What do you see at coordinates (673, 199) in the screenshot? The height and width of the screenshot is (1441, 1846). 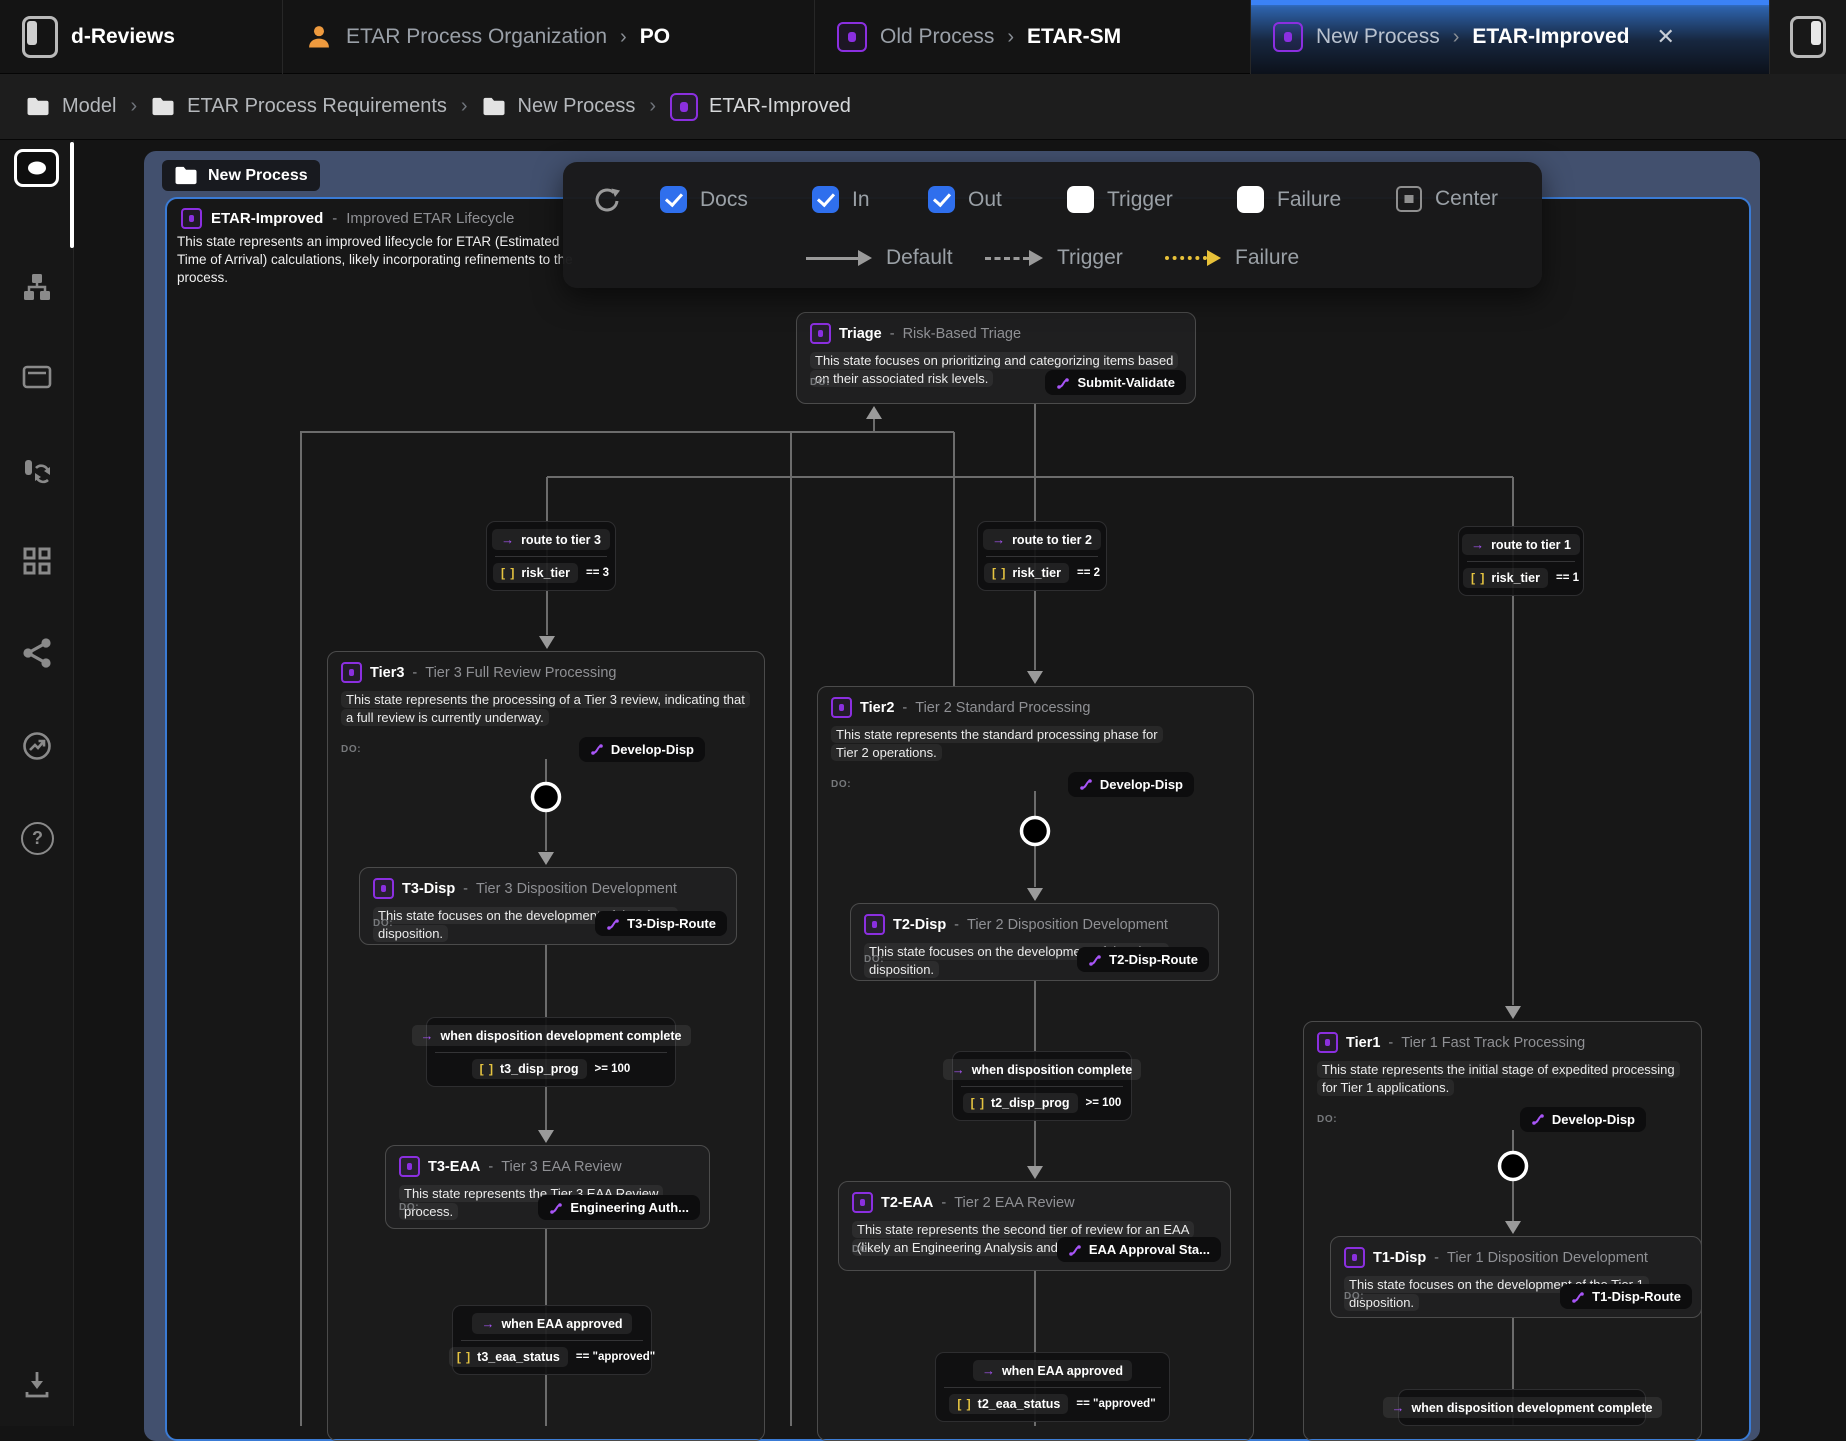 I see `checkbox-docs` at bounding box center [673, 199].